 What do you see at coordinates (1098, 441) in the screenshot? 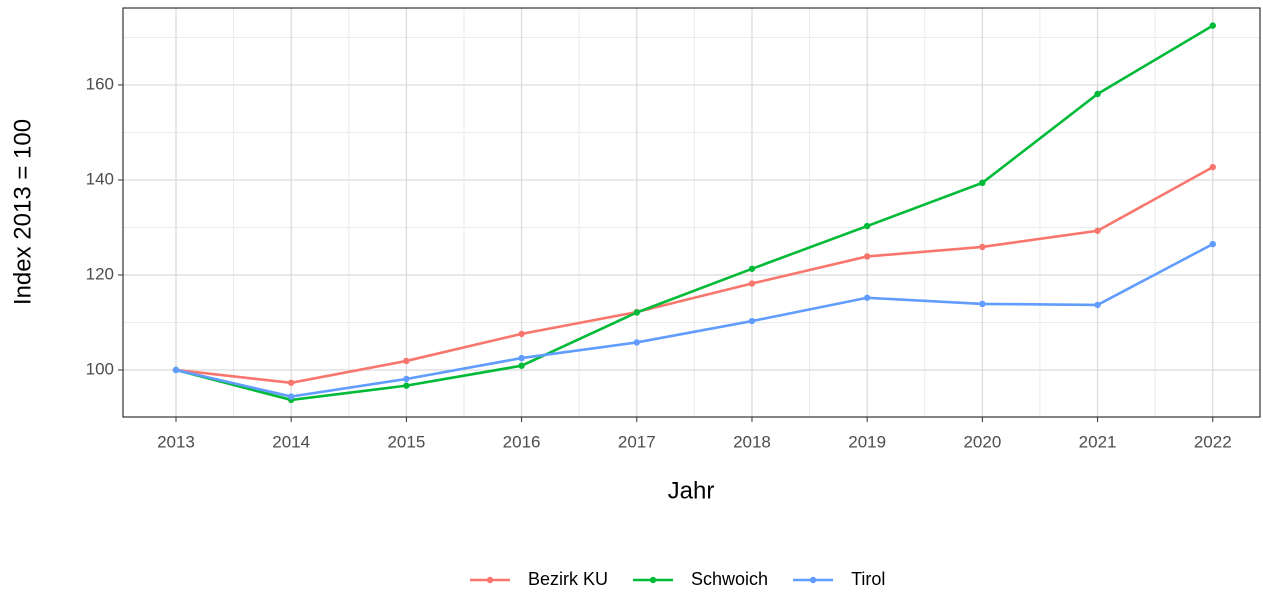
I see `x-tick-label: 2021` at bounding box center [1098, 441].